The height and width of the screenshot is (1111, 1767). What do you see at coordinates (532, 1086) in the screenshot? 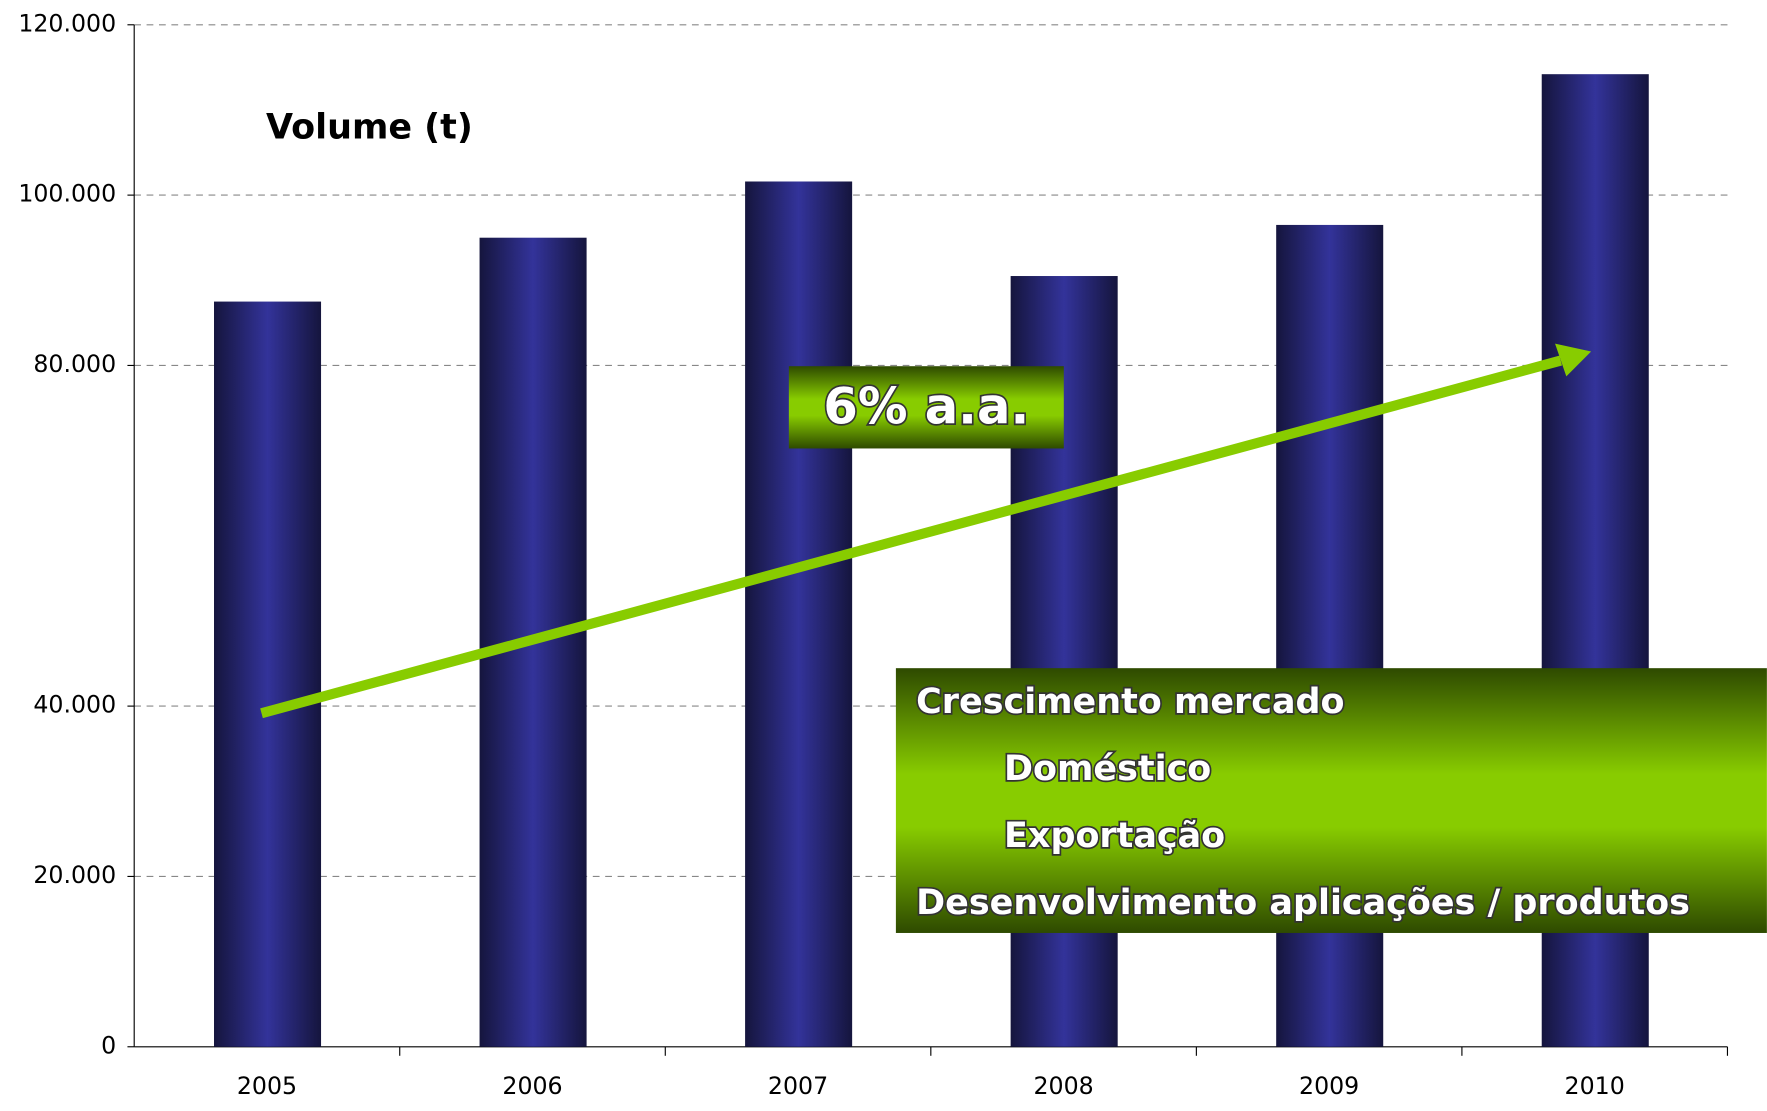
I see `x-tick-label: 2006` at bounding box center [532, 1086].